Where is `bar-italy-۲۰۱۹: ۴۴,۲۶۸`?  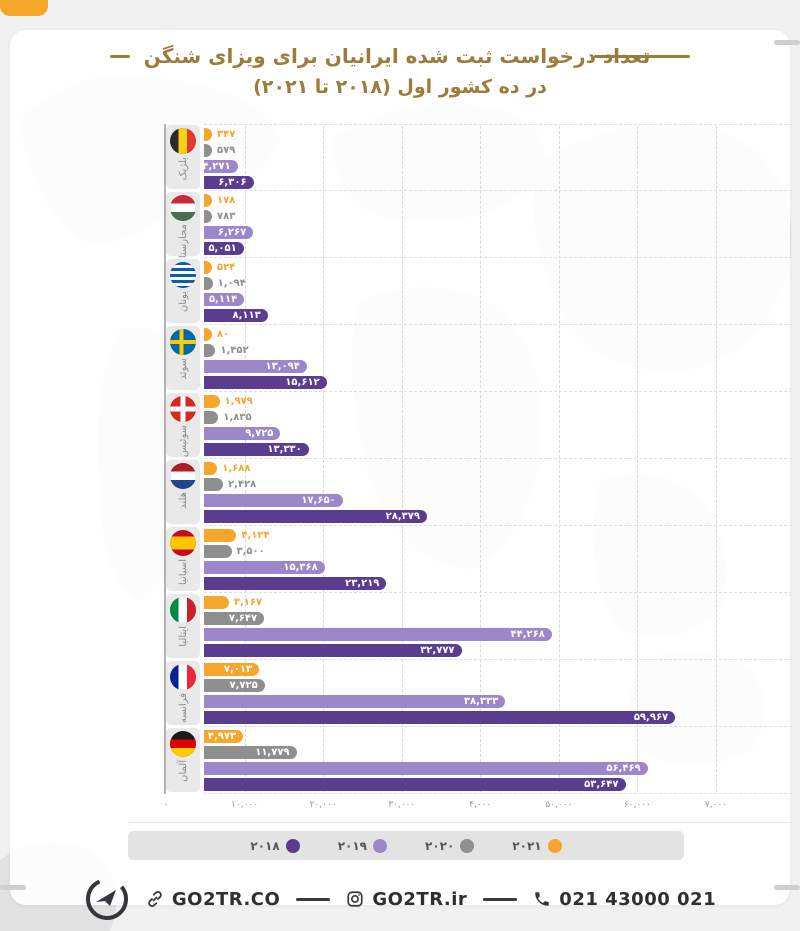 bar-italy-۲۰۱۹: ۴۴,۲۶۸ is located at coordinates (378, 634).